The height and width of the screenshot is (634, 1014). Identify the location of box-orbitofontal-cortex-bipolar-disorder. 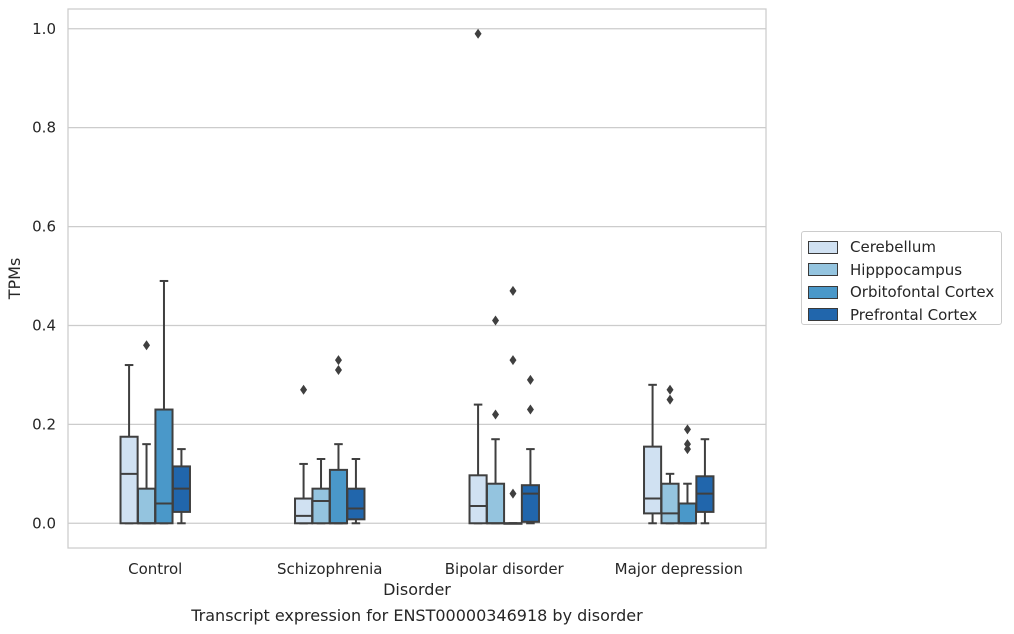
(513, 405).